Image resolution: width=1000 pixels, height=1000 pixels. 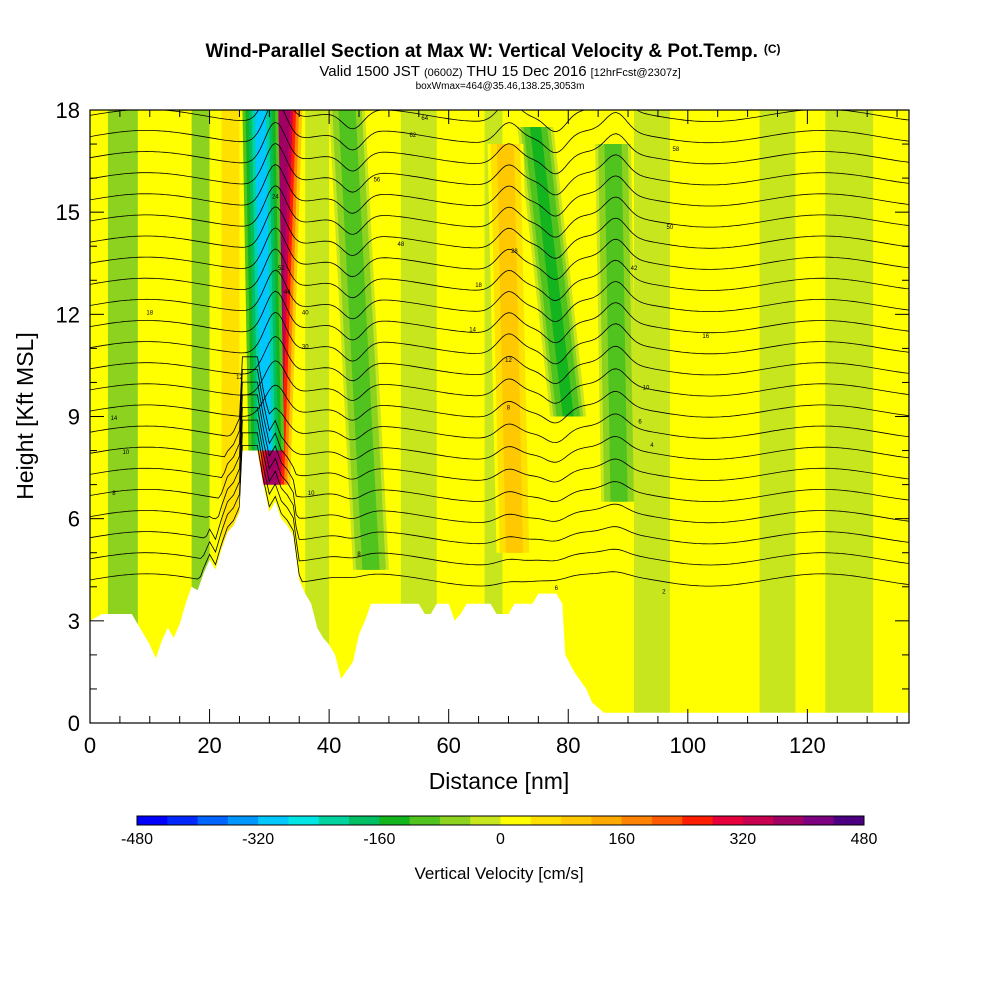 What do you see at coordinates (640, 422) in the screenshot?
I see `contour-label-14: 6` at bounding box center [640, 422].